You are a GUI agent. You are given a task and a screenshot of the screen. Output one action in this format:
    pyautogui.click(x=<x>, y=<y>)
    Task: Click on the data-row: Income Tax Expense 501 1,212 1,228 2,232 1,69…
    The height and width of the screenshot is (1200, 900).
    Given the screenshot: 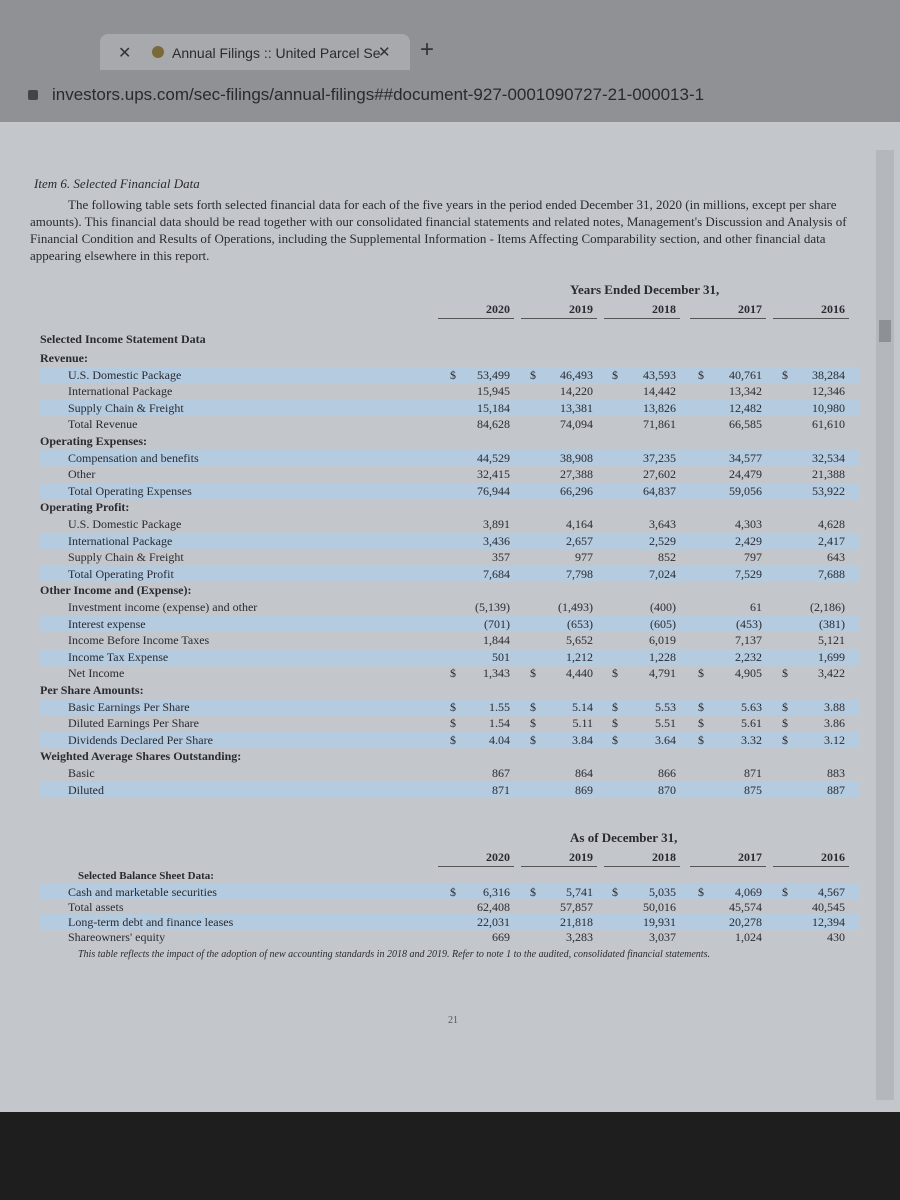 What is the action you would take?
    pyautogui.click(x=450, y=656)
    